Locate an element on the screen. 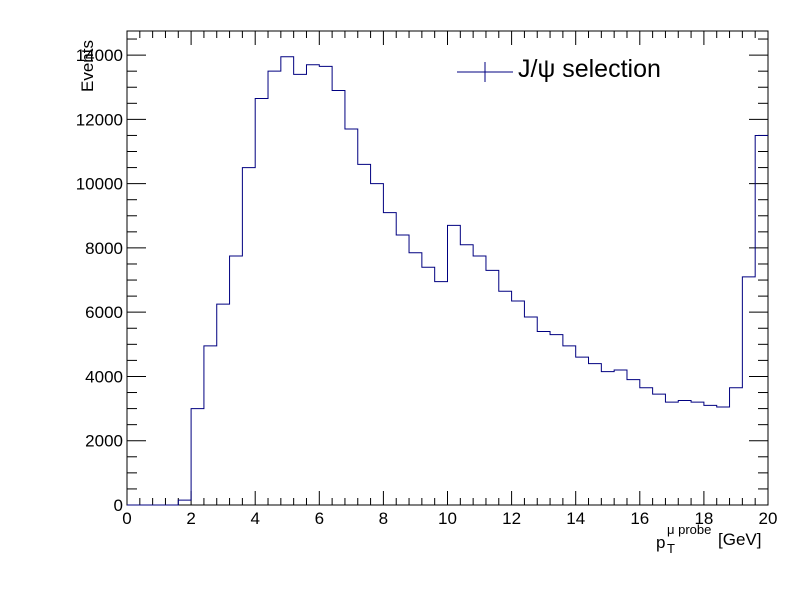  y-tick-label: 10000 is located at coordinates (99, 184).